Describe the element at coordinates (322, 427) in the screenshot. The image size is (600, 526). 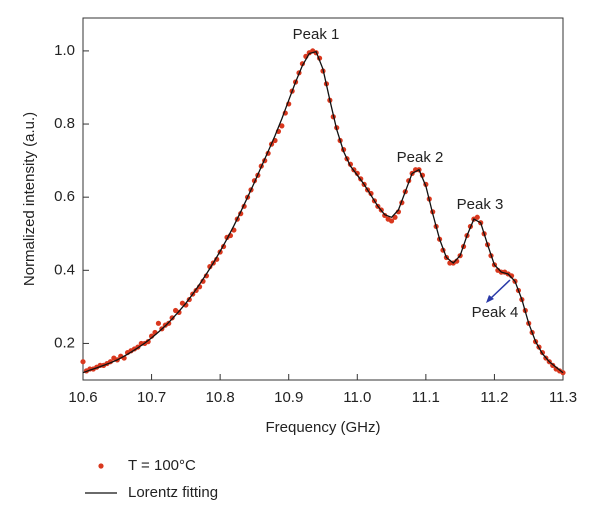
I see `x-axis-label: Frequency (GHz)` at that location.